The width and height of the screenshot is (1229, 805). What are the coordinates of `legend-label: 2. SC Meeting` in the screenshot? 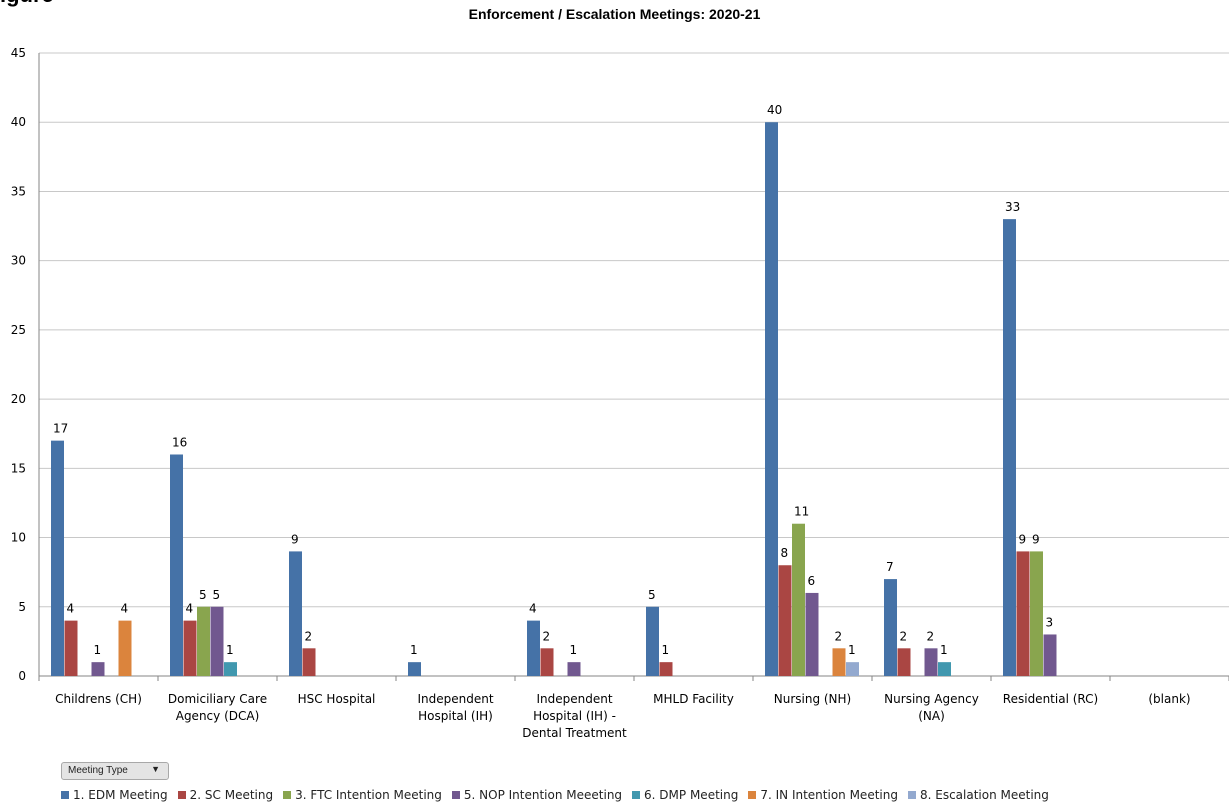 It's located at (231, 795).